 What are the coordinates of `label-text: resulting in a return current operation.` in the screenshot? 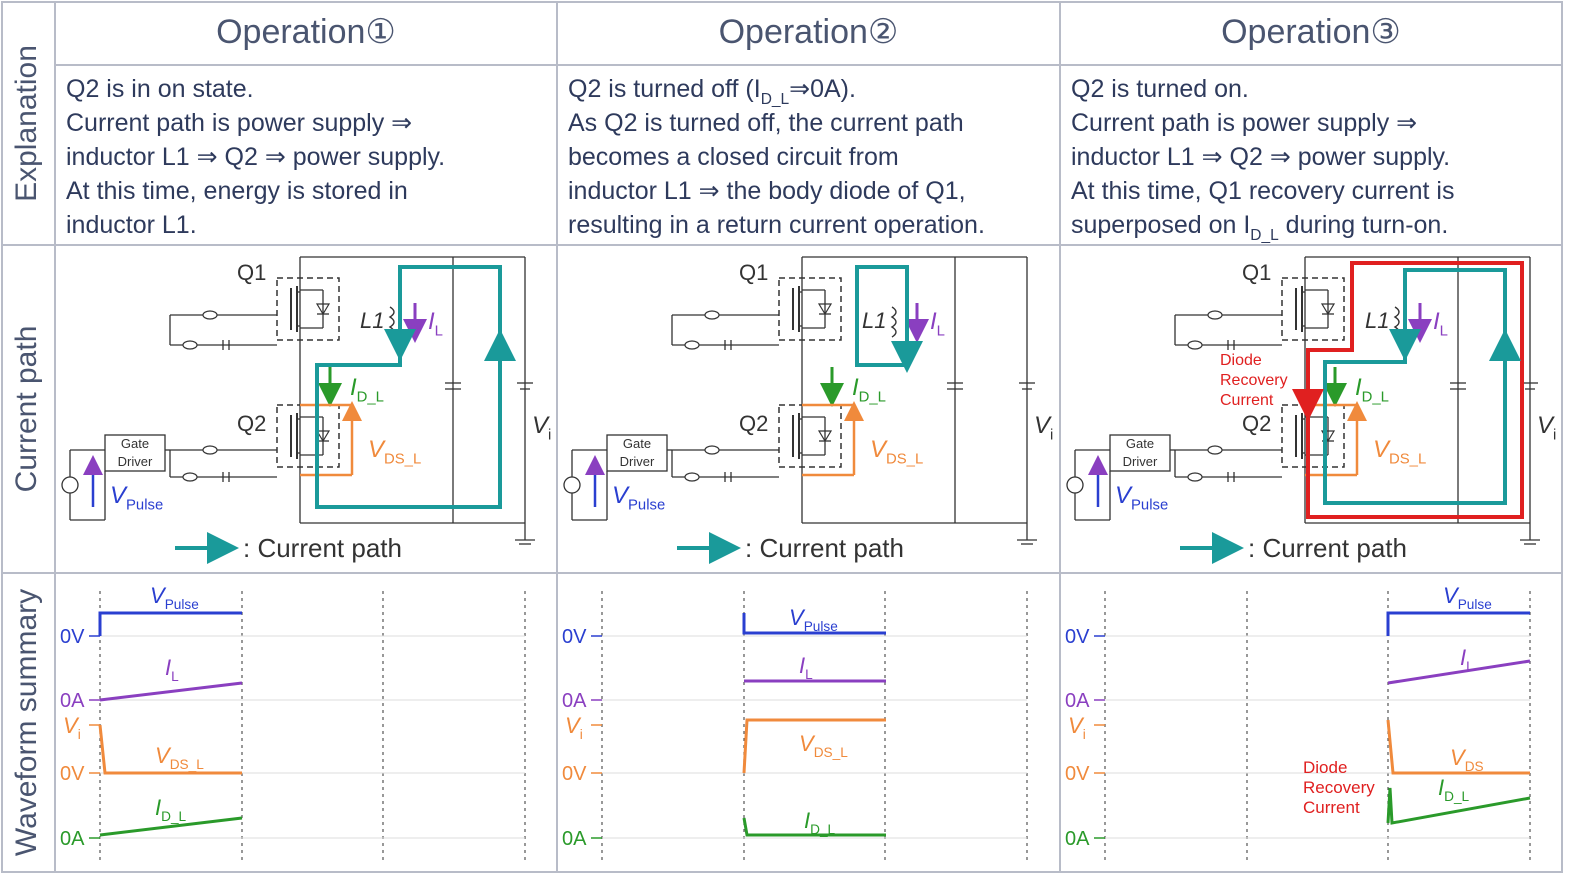 It's located at (776, 225).